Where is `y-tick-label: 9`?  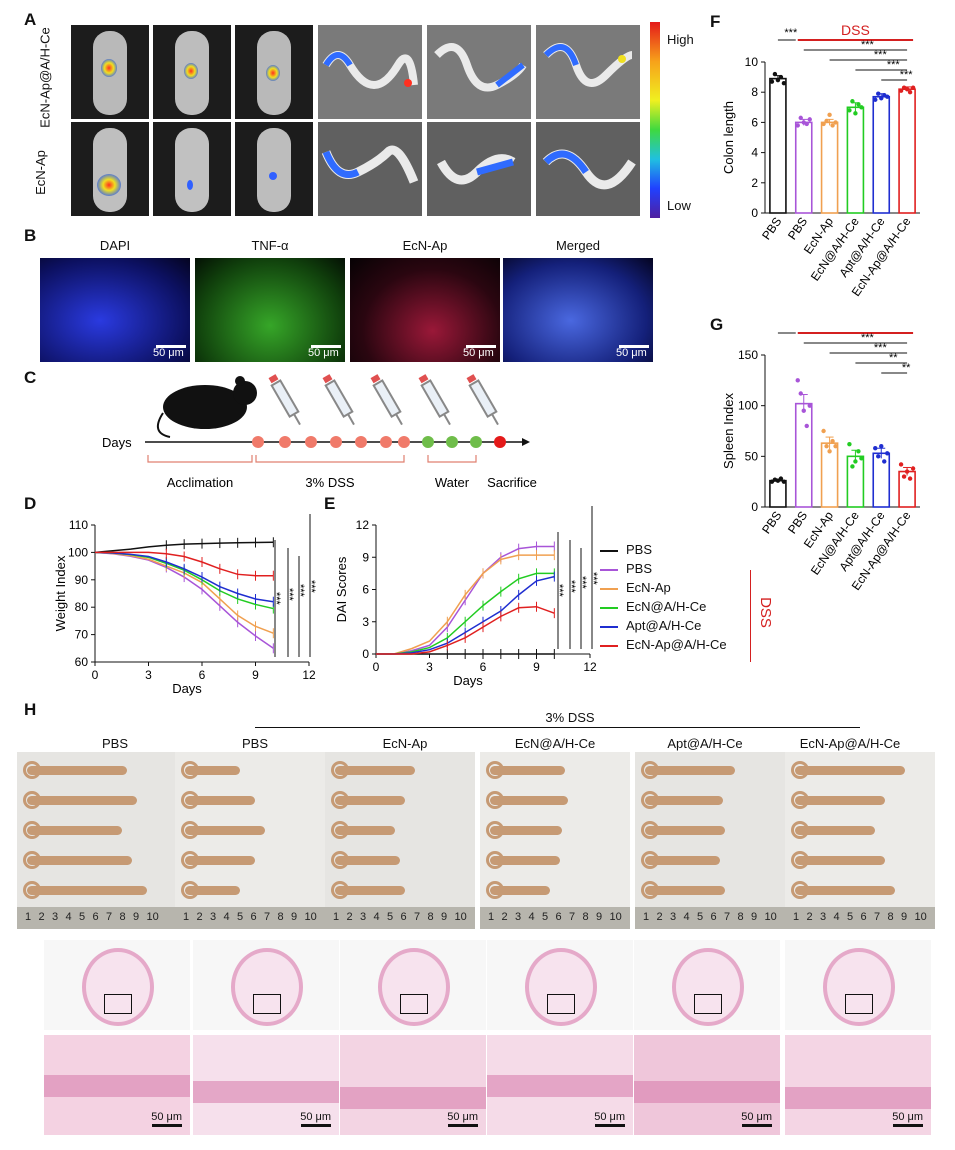 y-tick-label: 9 is located at coordinates (365, 557).